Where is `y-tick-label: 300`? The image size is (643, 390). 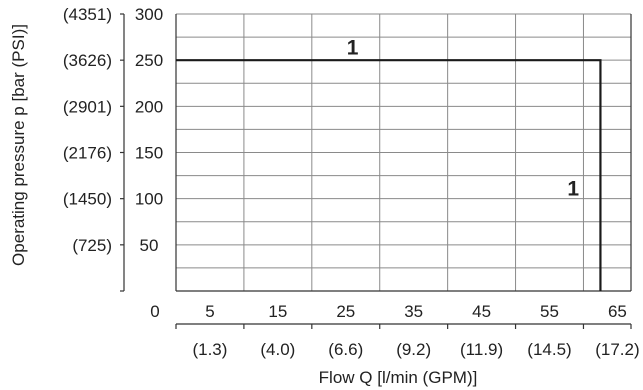 y-tick-label: 300 is located at coordinates (149, 14).